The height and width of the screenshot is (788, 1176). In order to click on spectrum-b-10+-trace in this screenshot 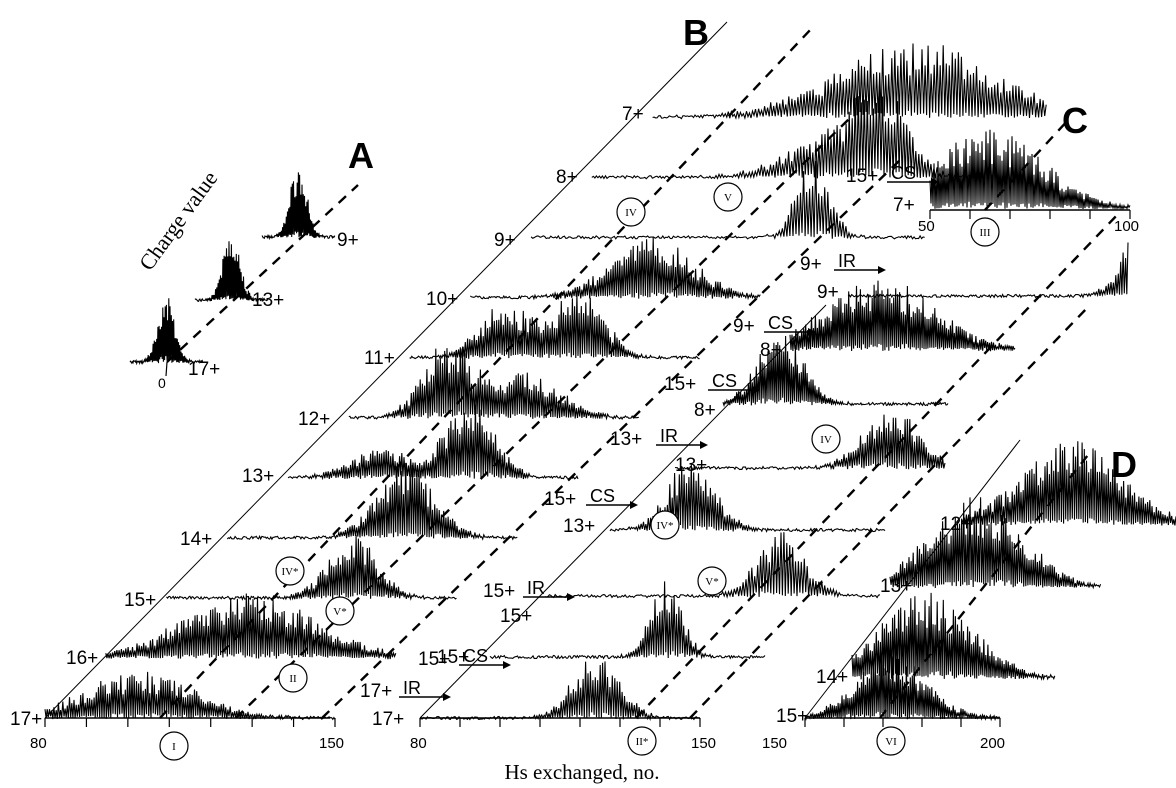, I will do `click(615, 269)`.